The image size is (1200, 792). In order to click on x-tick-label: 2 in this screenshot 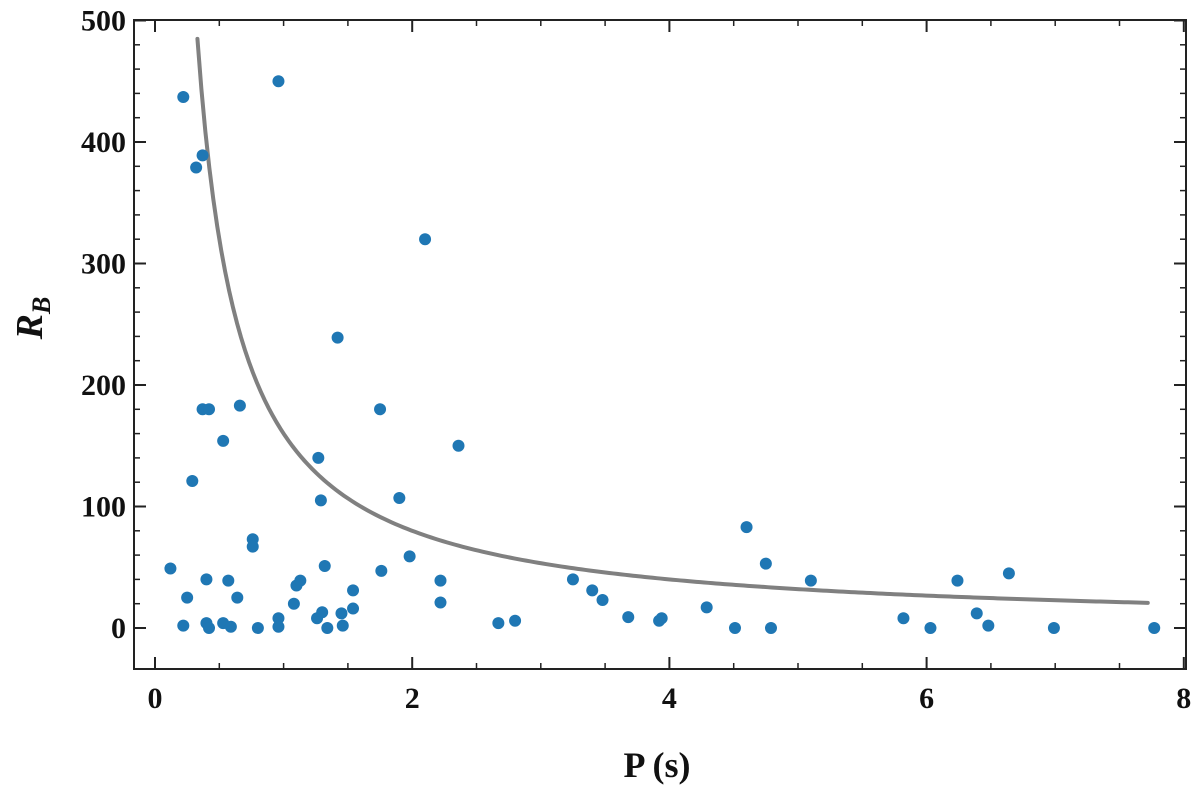, I will do `click(412, 698)`.